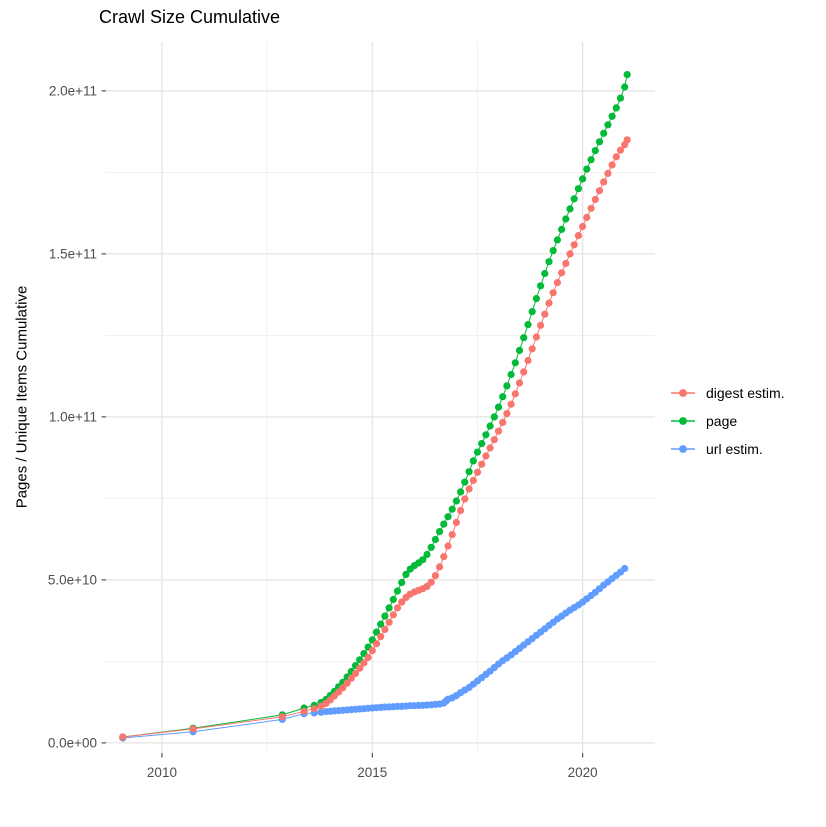  Describe the element at coordinates (73, 90) in the screenshot. I see `svg-text: 2.0e+11` at that location.